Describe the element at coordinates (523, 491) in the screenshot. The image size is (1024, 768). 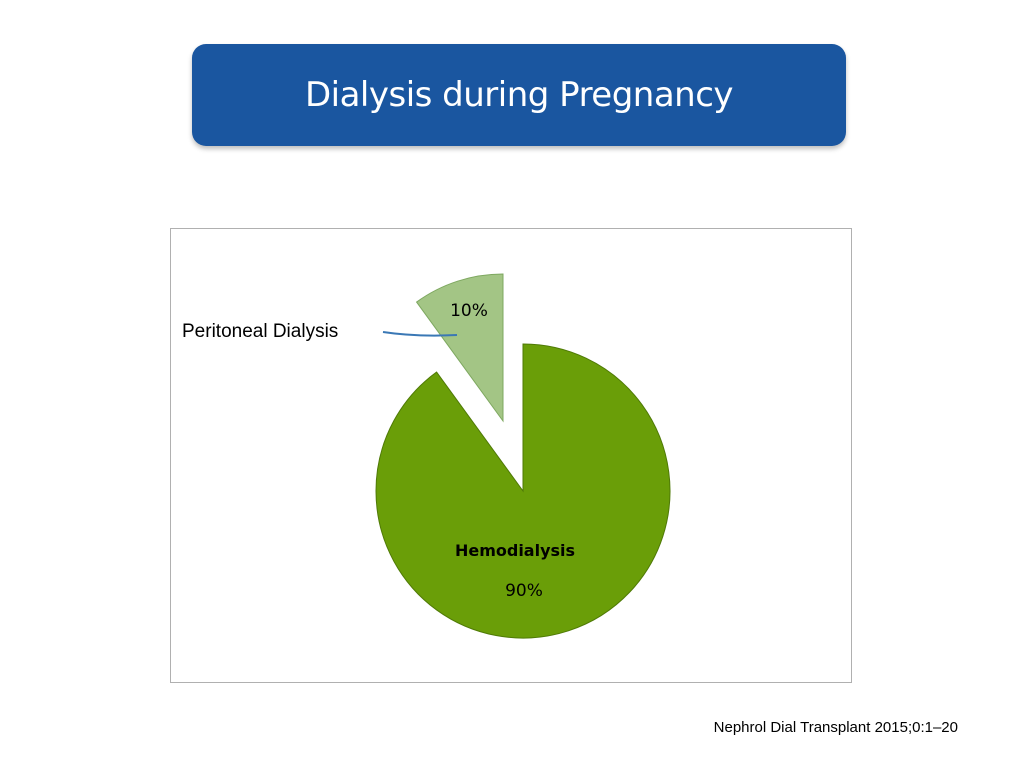
I see `pie-slice-hemodialysis` at that location.